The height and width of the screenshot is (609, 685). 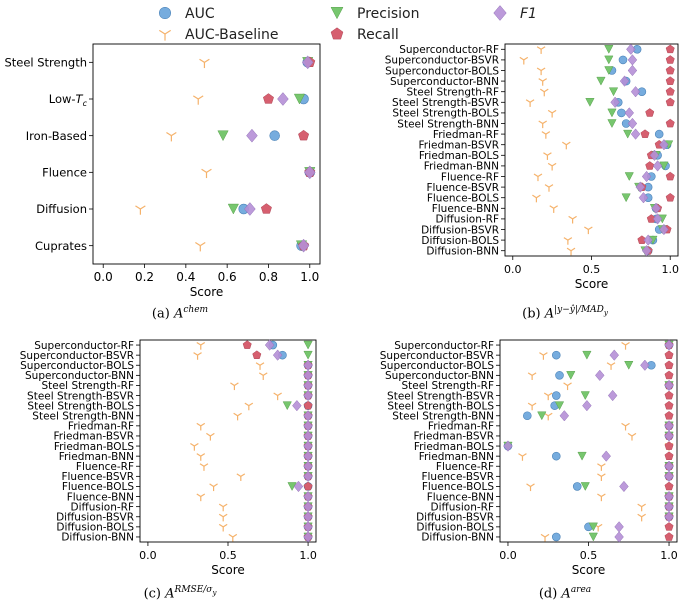 What do you see at coordinates (458, 145) in the screenshot?
I see `y-tick-label-b: Friedman-BSVR` at bounding box center [458, 145].